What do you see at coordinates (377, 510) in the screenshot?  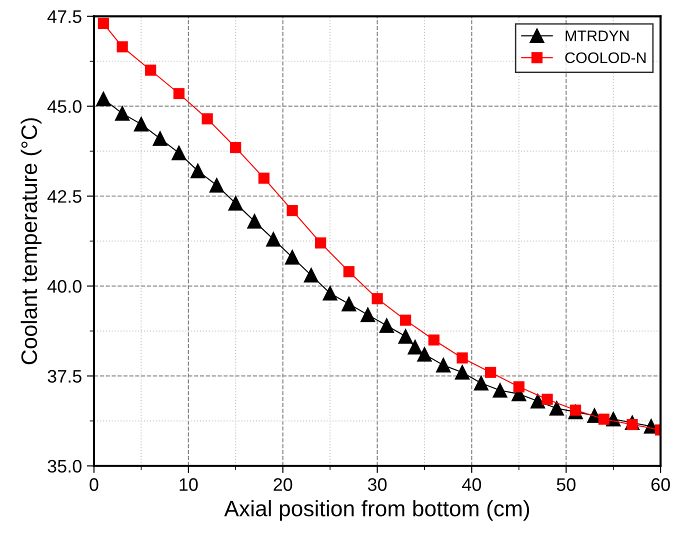 I see `x-axis-title: Axial position from bottom (cm)` at bounding box center [377, 510].